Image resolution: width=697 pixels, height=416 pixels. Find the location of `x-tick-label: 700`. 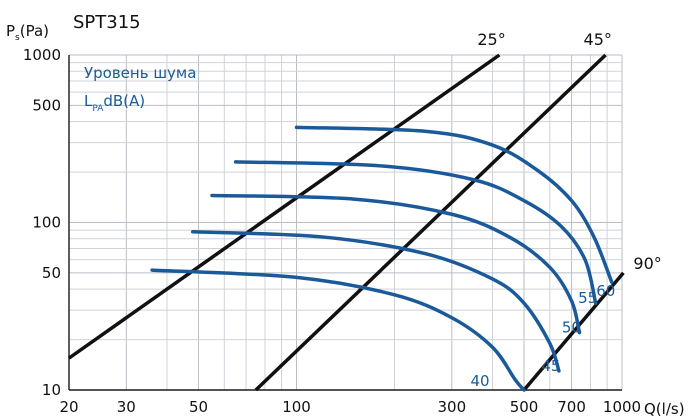

x-tick-label: 700 is located at coordinates (571, 407).